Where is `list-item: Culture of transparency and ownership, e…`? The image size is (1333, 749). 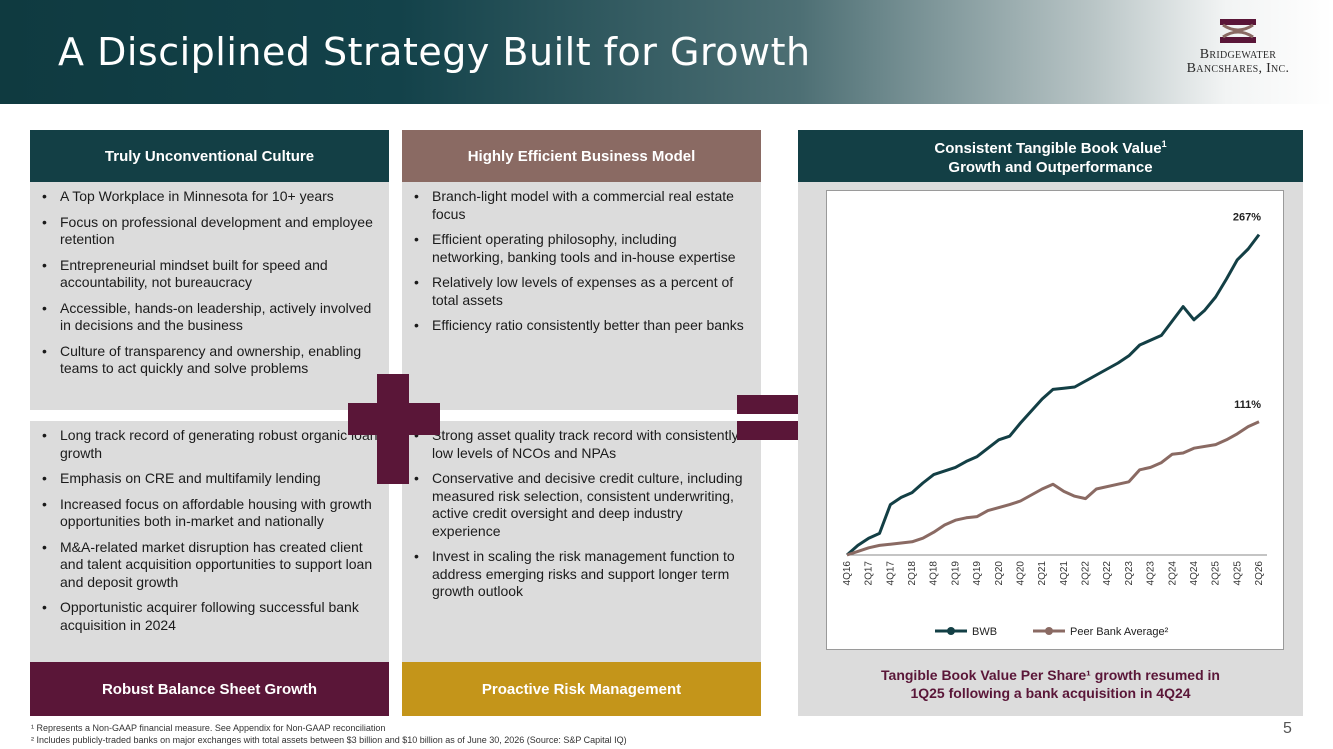
list-item: Culture of transparency and ownership, e… is located at coordinates (209, 360).